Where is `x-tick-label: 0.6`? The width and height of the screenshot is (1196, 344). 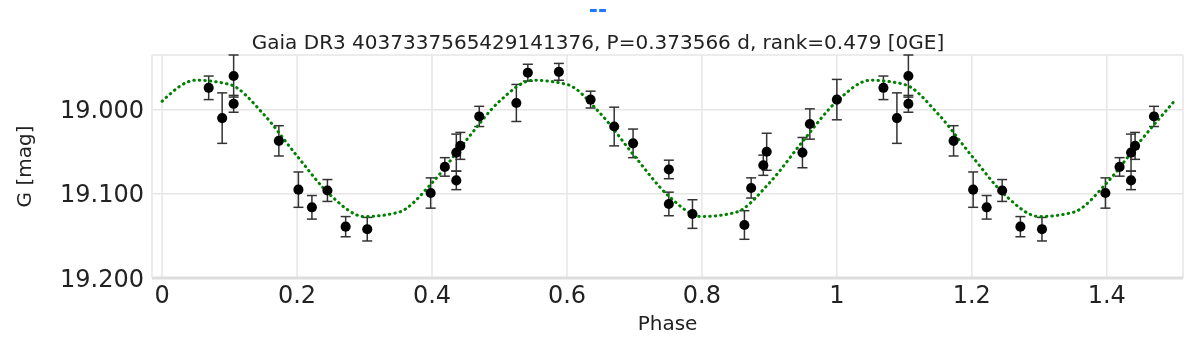
x-tick-label: 0.6 is located at coordinates (567, 295).